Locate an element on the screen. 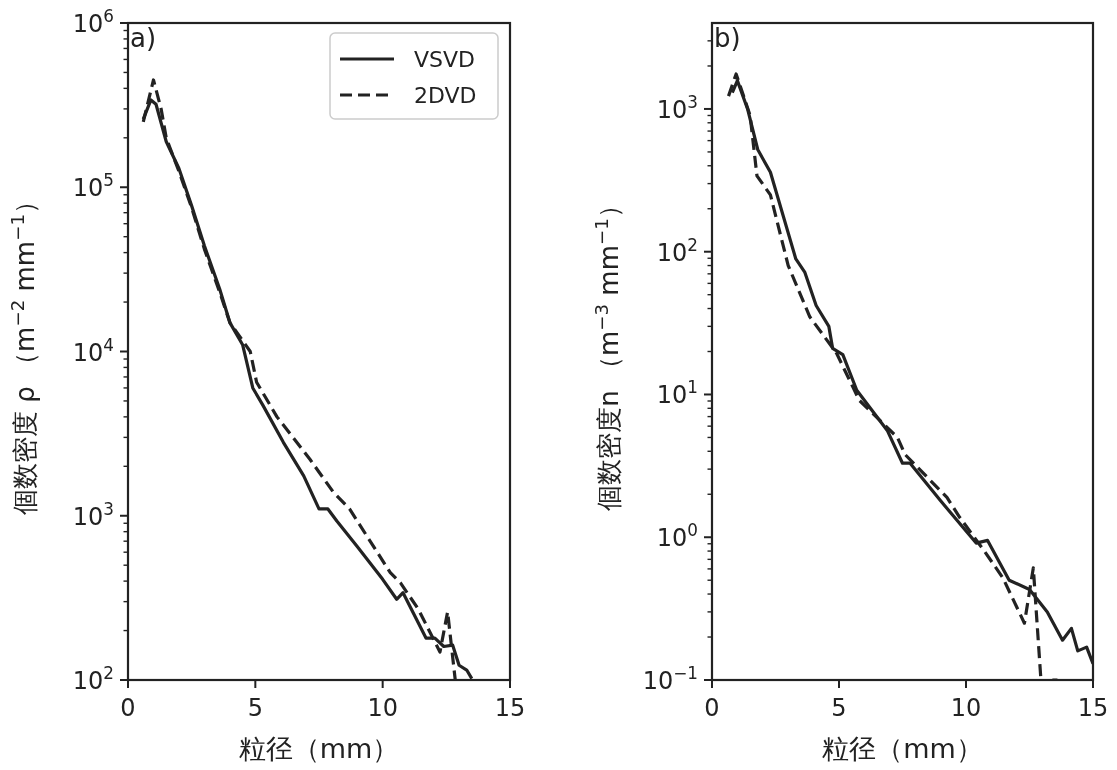 Image resolution: width=1117 pixels, height=770 pixels. y-tick-label: 10$^{6}$ is located at coordinates (93, 22).